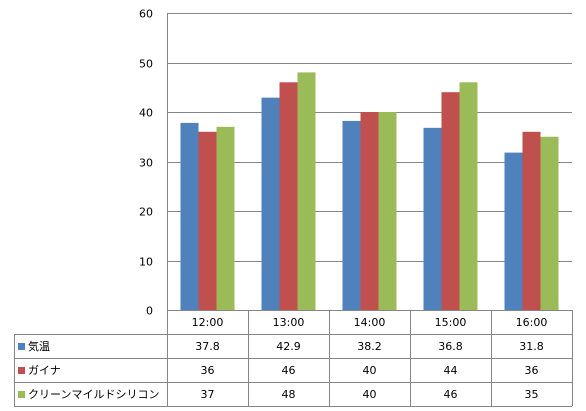 Image resolution: width=586 pixels, height=411 pixels. Describe the element at coordinates (289, 394) in the screenshot. I see `data-label: 48` at that location.